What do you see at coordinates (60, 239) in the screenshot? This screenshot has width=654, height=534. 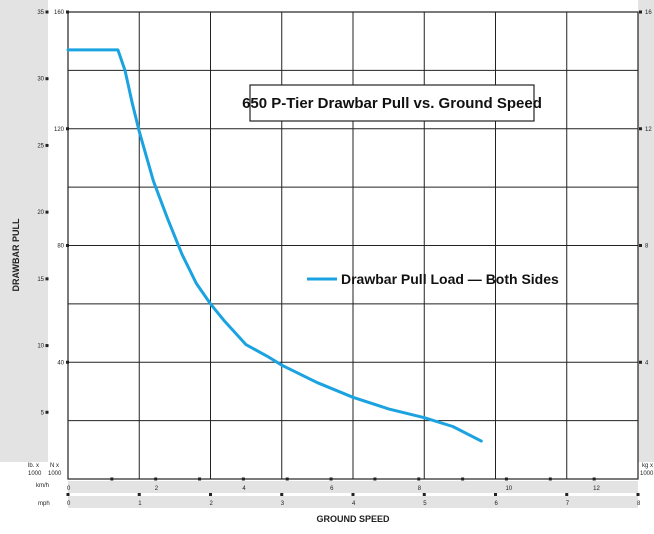 I see `left-inner-band` at bounding box center [60, 239].